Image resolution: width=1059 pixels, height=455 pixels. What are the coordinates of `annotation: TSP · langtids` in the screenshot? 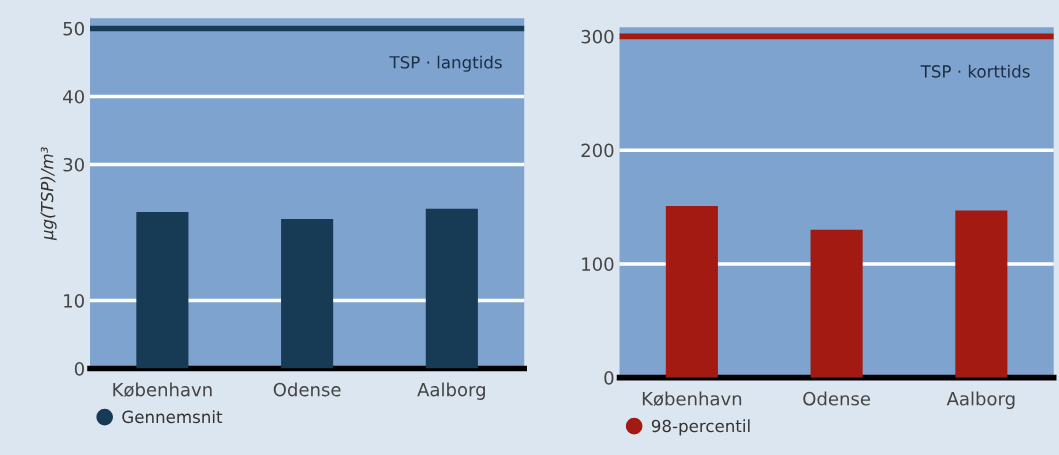 It's located at (445, 63).